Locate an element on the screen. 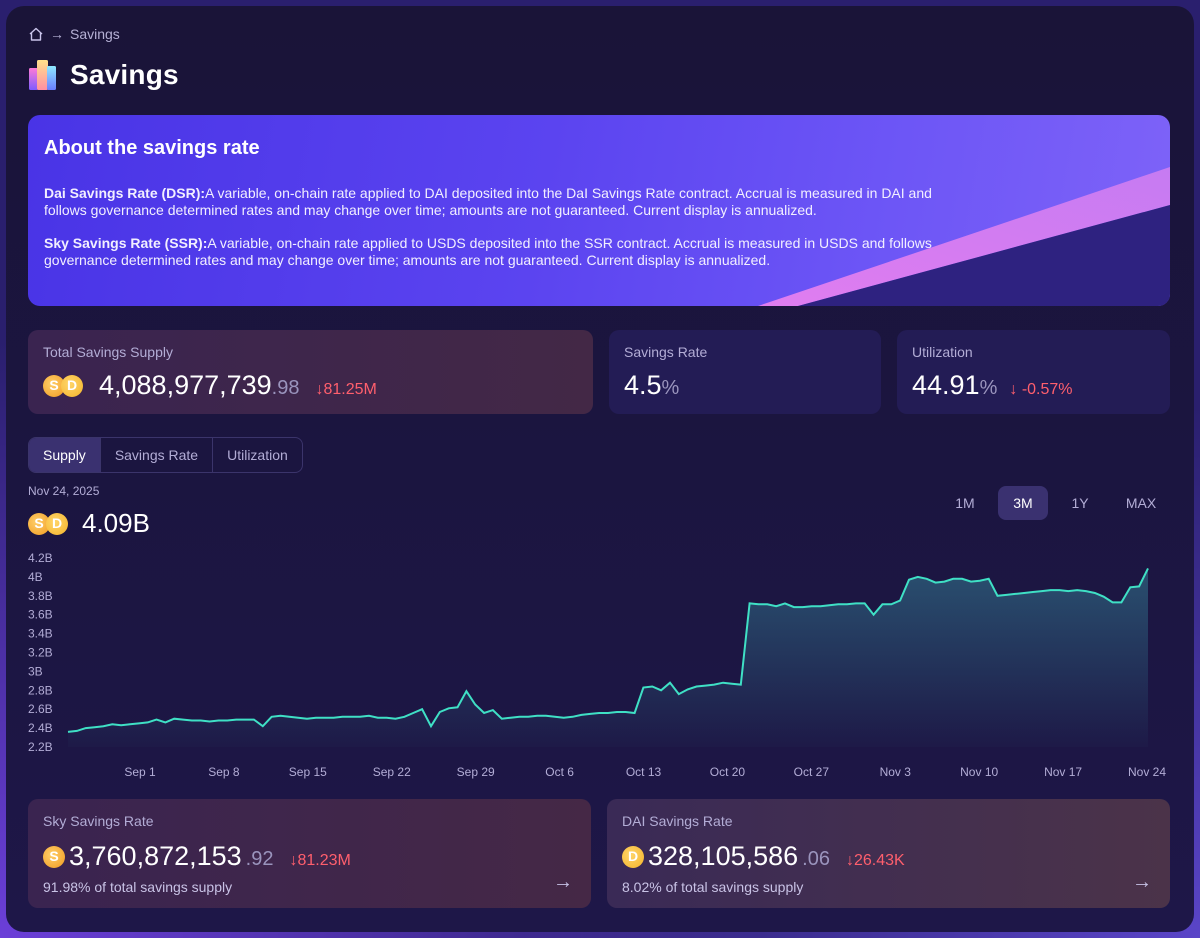 This screenshot has width=1200, height=938. utilization-change: ↓ -0.57% is located at coordinates (1041, 389).